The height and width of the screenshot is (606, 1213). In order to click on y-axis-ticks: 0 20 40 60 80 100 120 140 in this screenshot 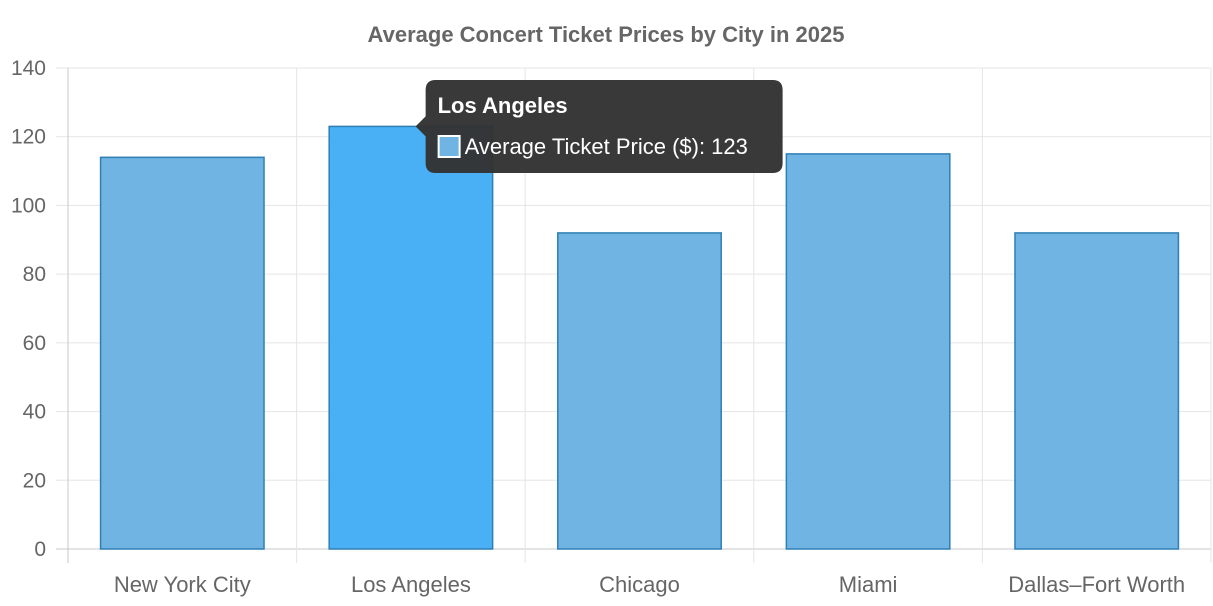, I will do `click(28, 309)`.